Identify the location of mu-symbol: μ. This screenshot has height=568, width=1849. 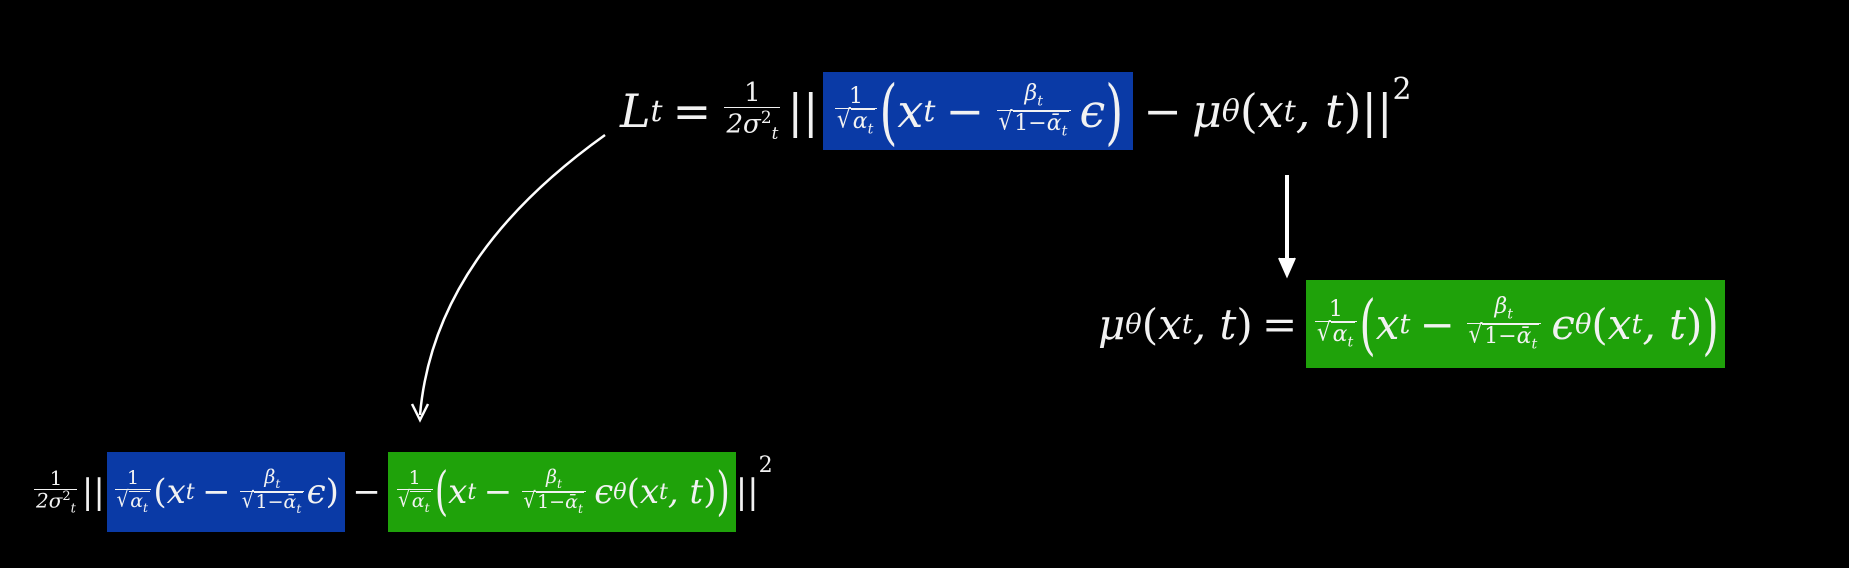
(1206, 111).